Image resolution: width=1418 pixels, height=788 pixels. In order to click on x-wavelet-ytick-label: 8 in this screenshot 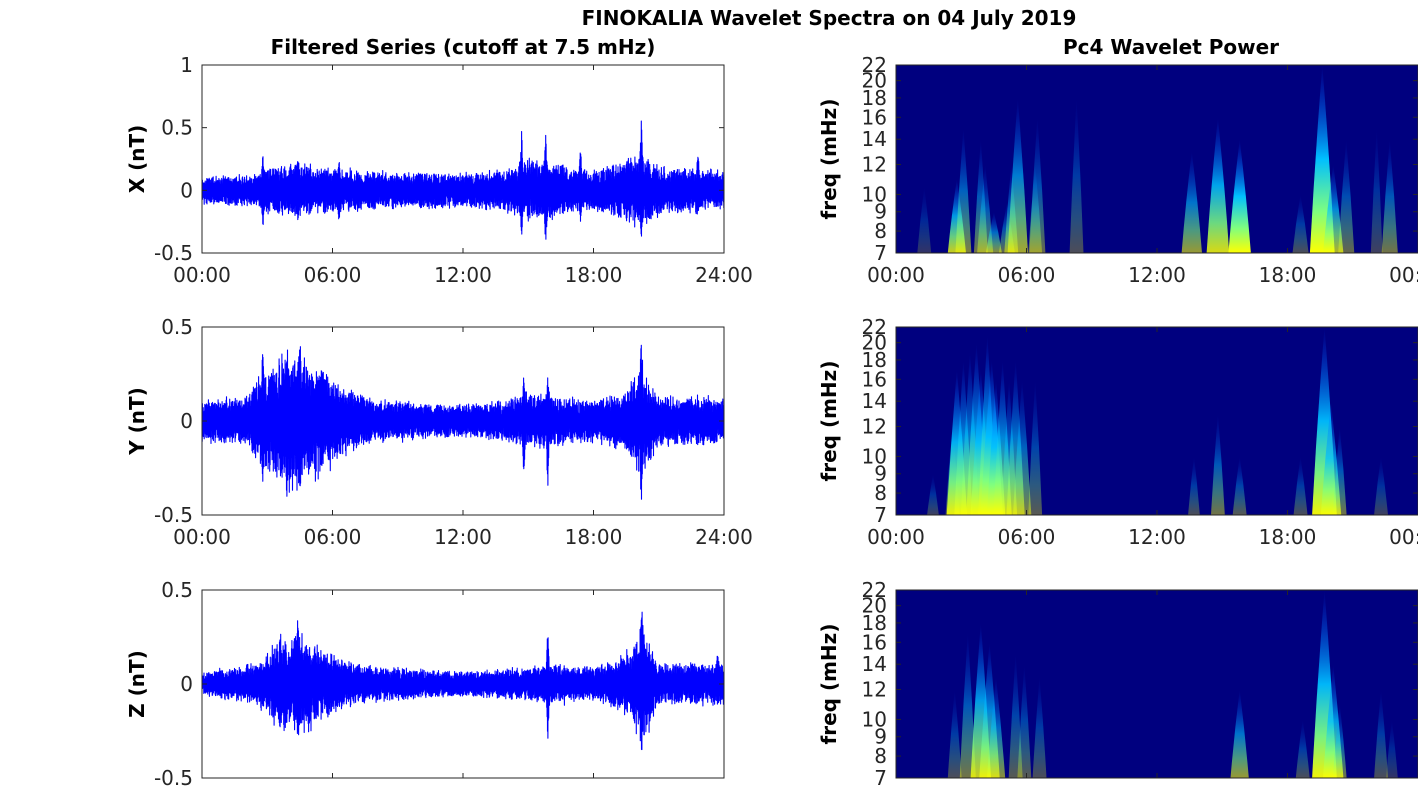, I will do `click(880, 231)`.